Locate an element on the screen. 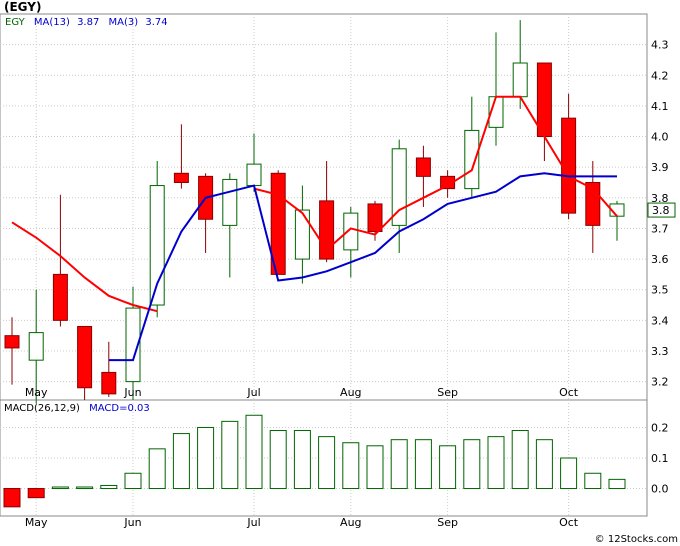  macd-value: MACD=0.03 is located at coordinates (119, 408).